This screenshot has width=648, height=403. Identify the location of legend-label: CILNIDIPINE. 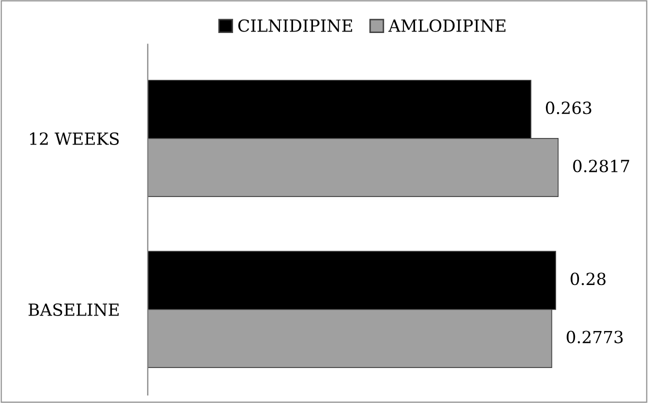
(295, 25).